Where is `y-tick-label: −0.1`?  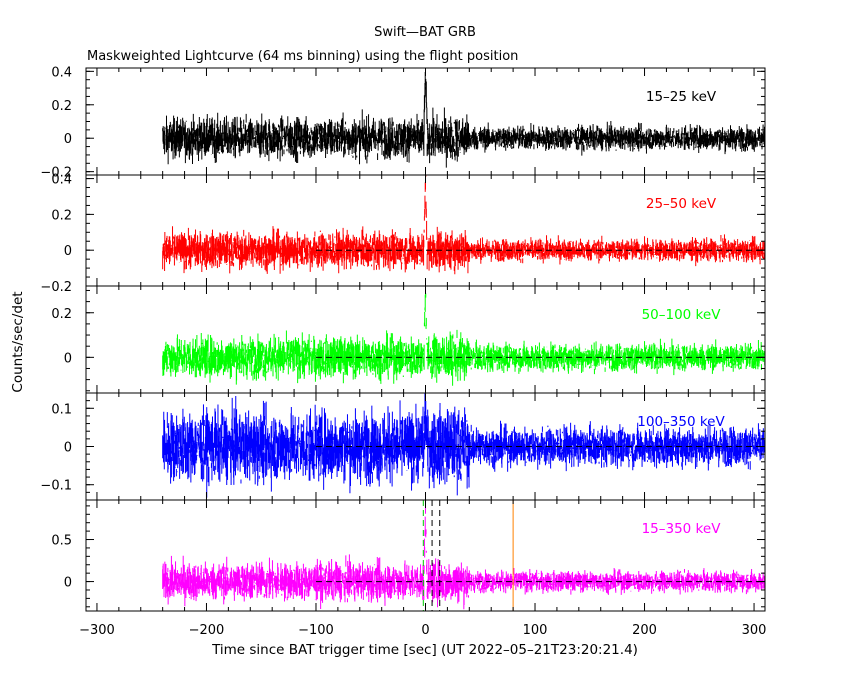
y-tick-label: −0.1 is located at coordinates (56, 486).